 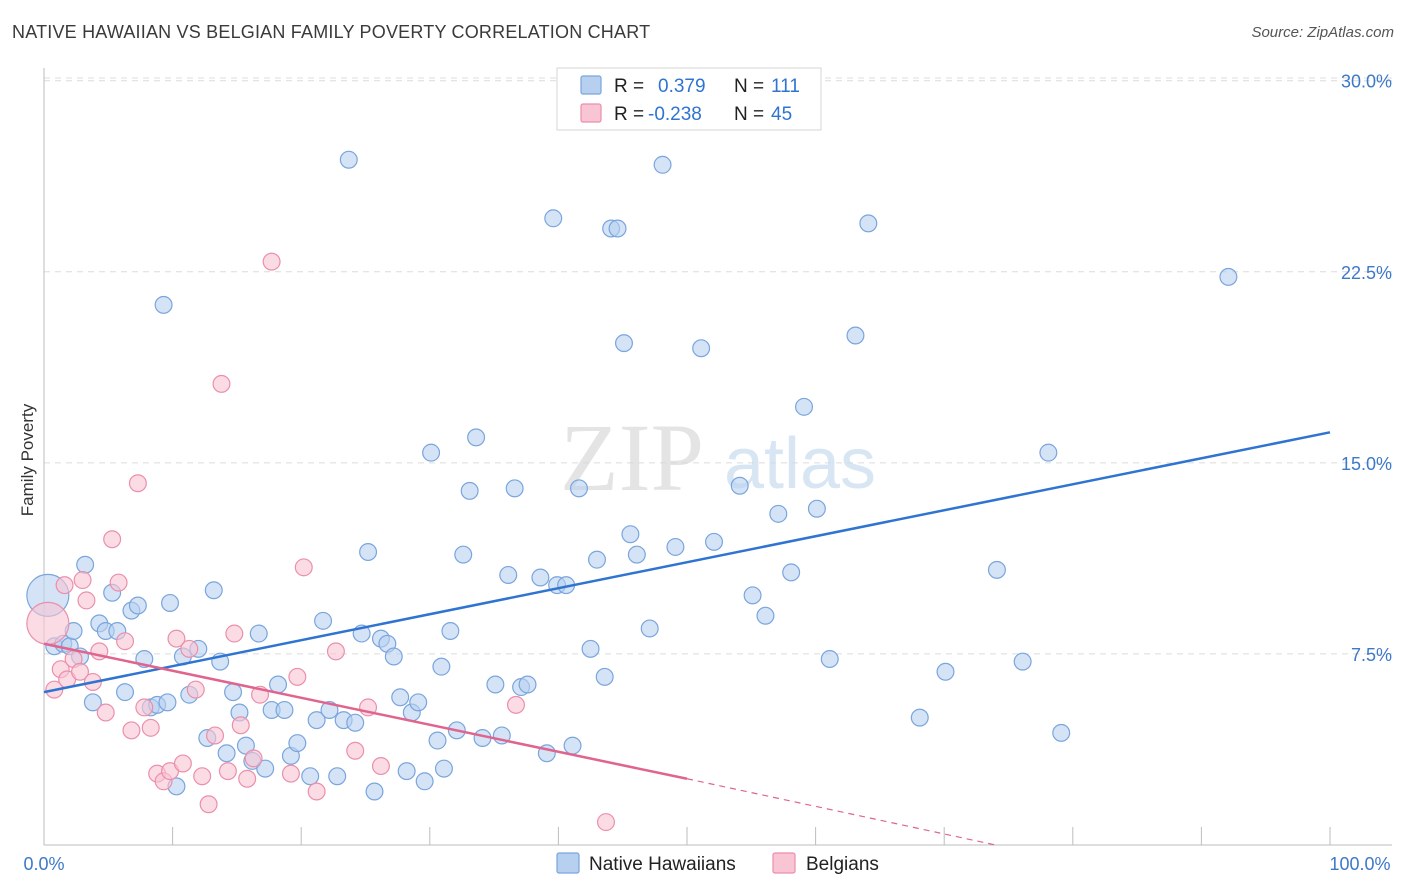 I want to click on x-tick-label: 0.0%, so click(x=43, y=864).